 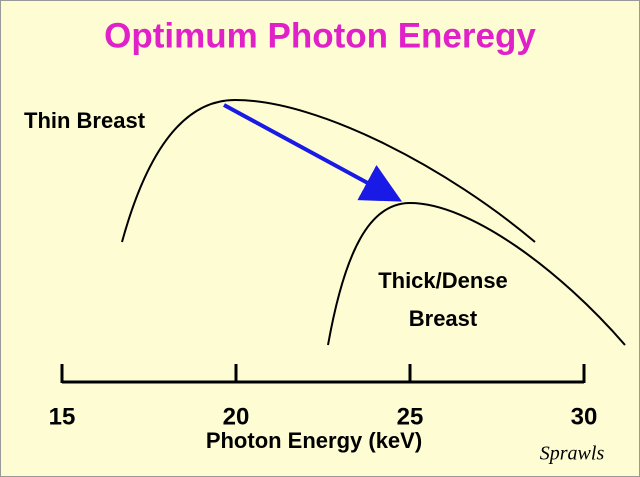 What do you see at coordinates (410, 416) in the screenshot?
I see `x-tick-label: 25` at bounding box center [410, 416].